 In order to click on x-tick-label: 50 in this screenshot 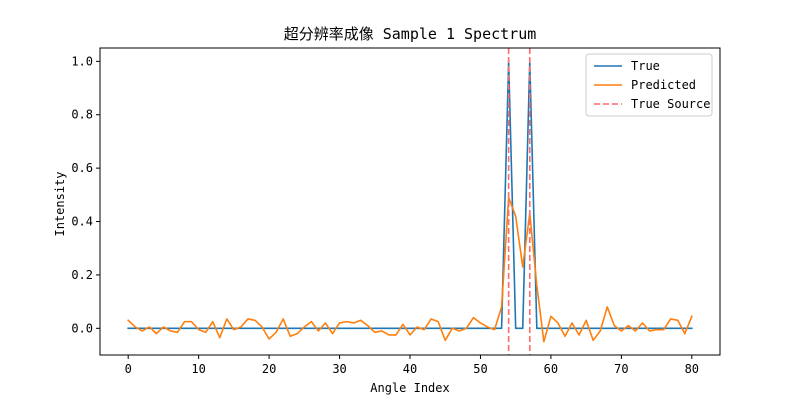, I will do `click(480, 369)`.